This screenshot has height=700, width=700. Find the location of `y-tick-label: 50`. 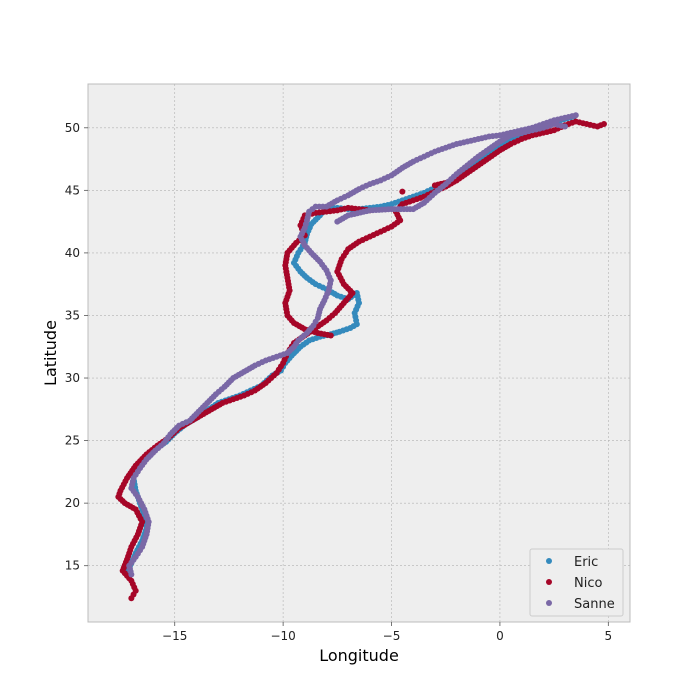

y-tick-label: 50 is located at coordinates (72, 128).